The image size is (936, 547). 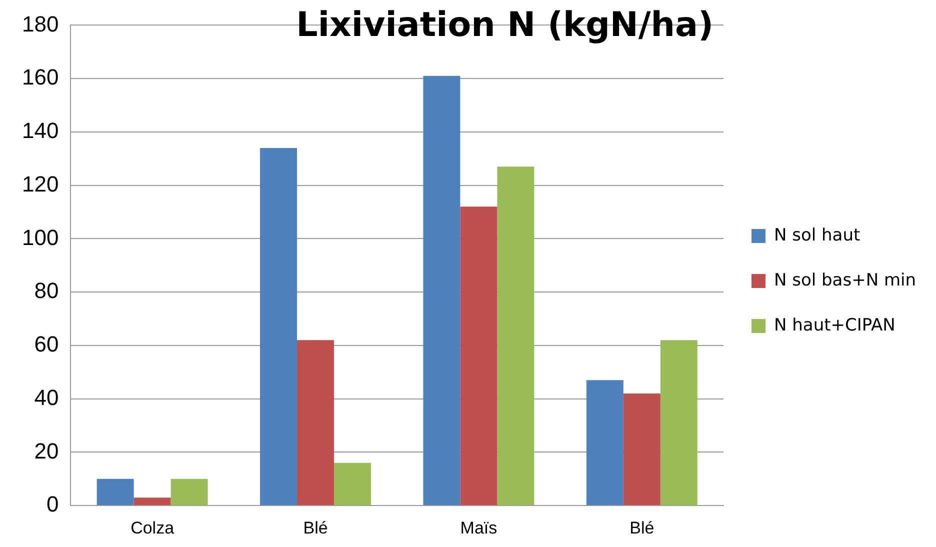 What do you see at coordinates (46, 451) in the screenshot?
I see `y-tick-label: 20` at bounding box center [46, 451].